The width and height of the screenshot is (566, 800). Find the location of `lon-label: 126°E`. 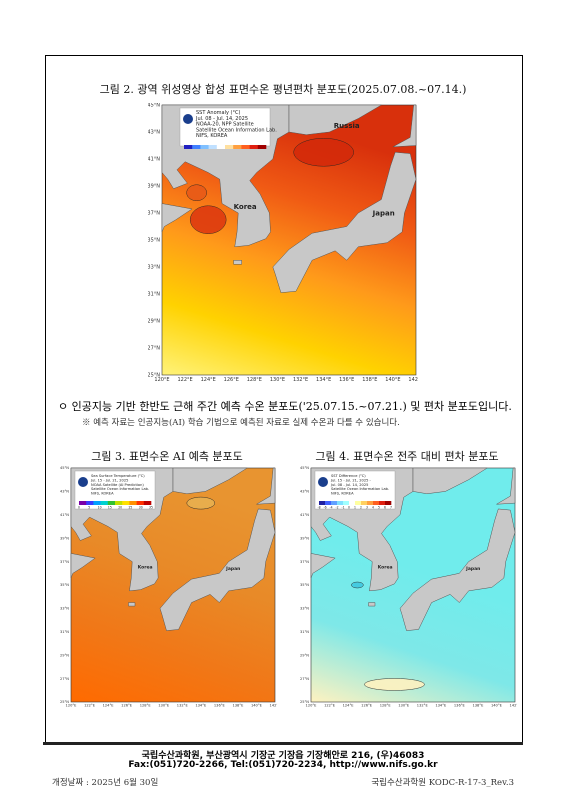

lon-label: 126°E is located at coordinates (127, 706).